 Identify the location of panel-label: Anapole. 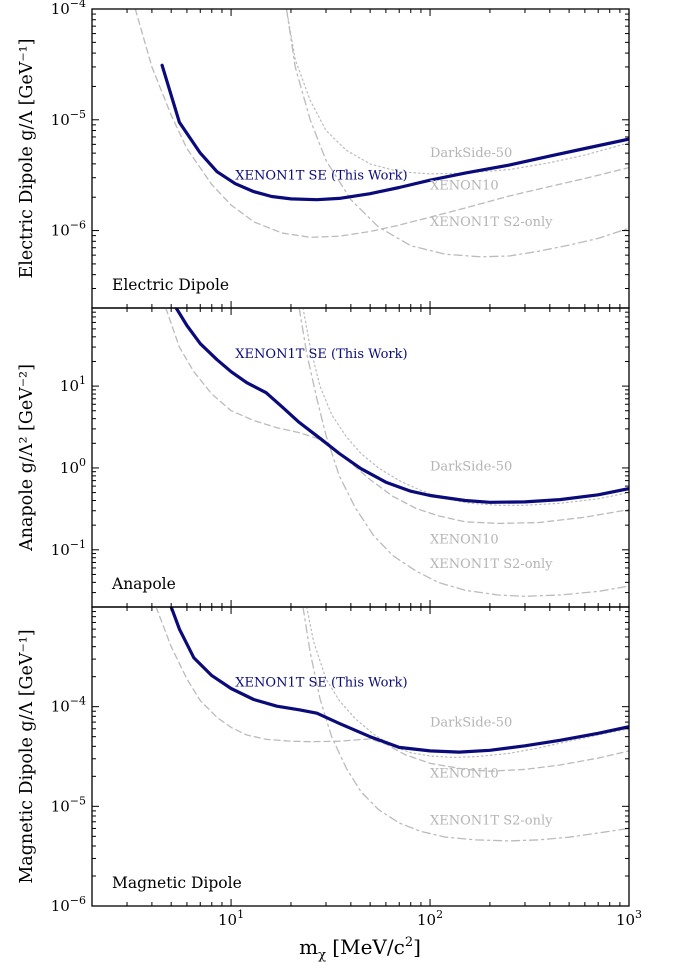
(143, 584).